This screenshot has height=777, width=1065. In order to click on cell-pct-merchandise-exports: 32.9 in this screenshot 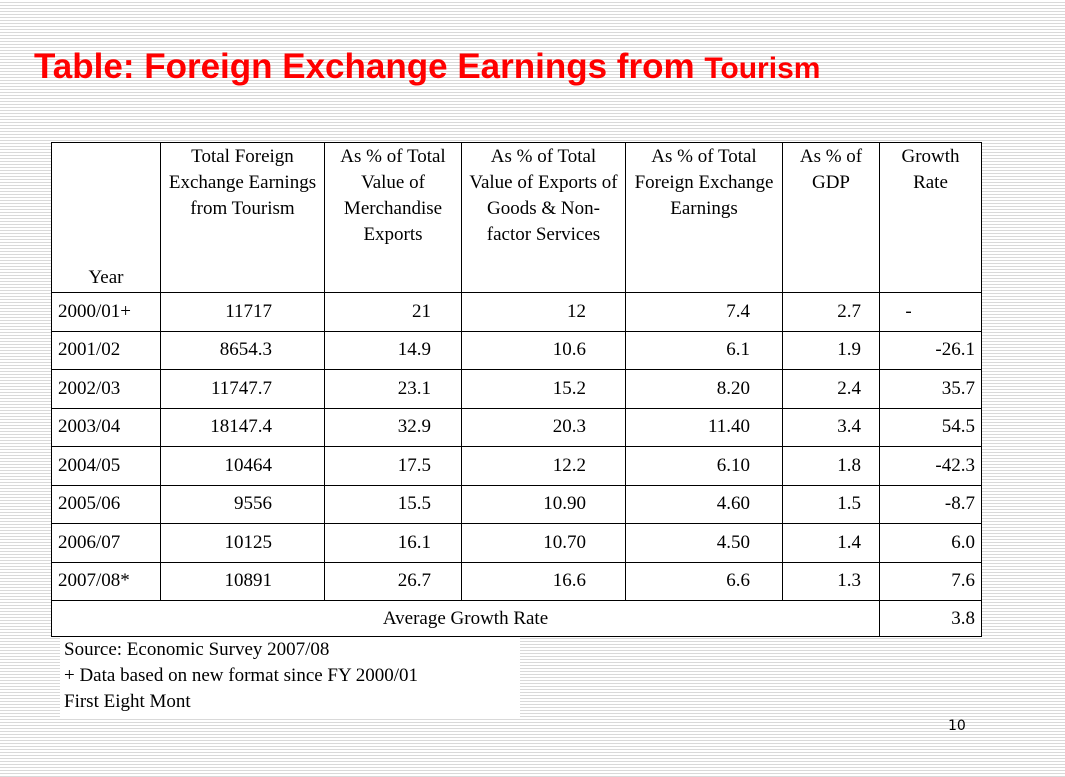, I will do `click(393, 427)`.